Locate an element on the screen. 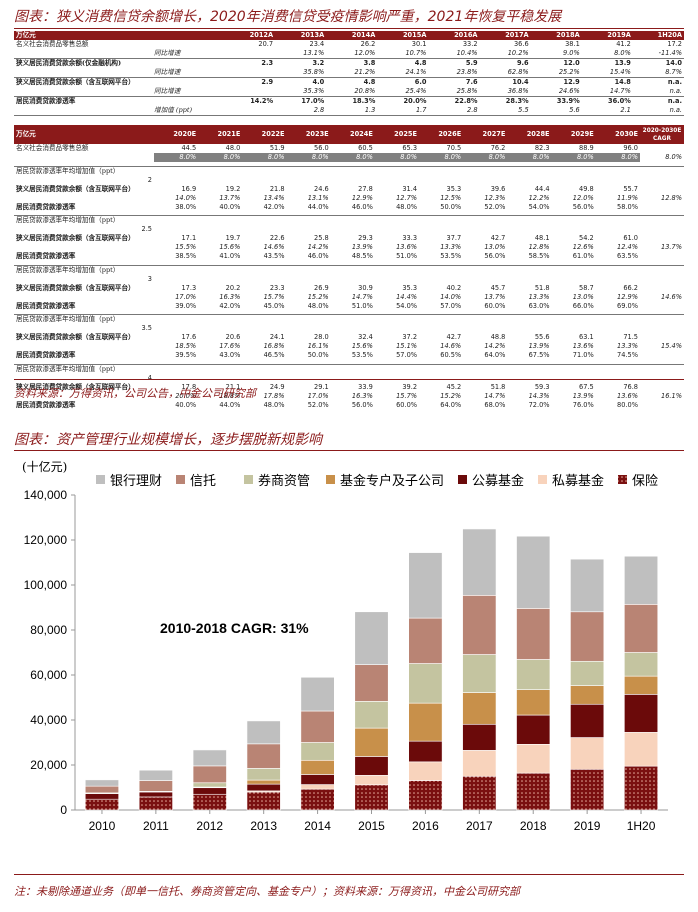  table-cell: 70.5 is located at coordinates (454, 148).